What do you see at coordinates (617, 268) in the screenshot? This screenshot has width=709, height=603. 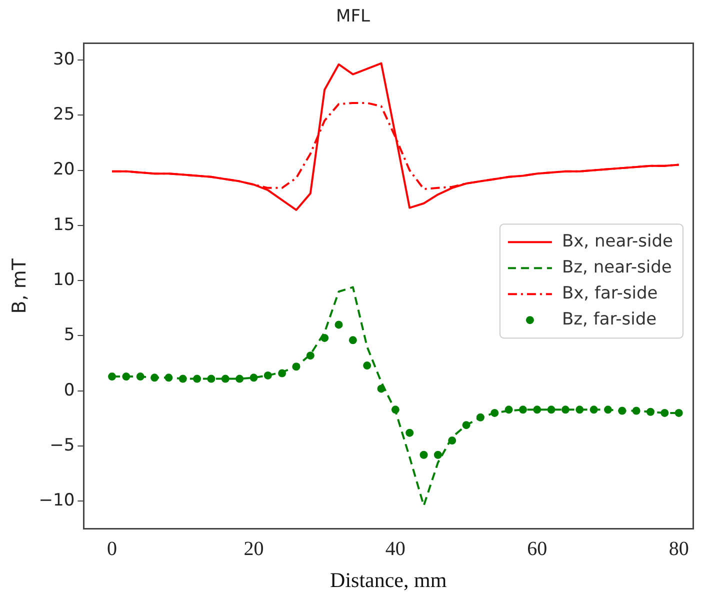 I see `legend-label: Bz, near-side` at bounding box center [617, 268].